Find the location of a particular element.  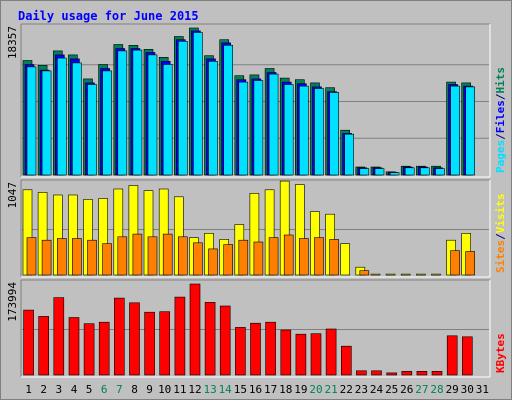

x-tick-label-day-17: 17 is located at coordinates (270, 389).